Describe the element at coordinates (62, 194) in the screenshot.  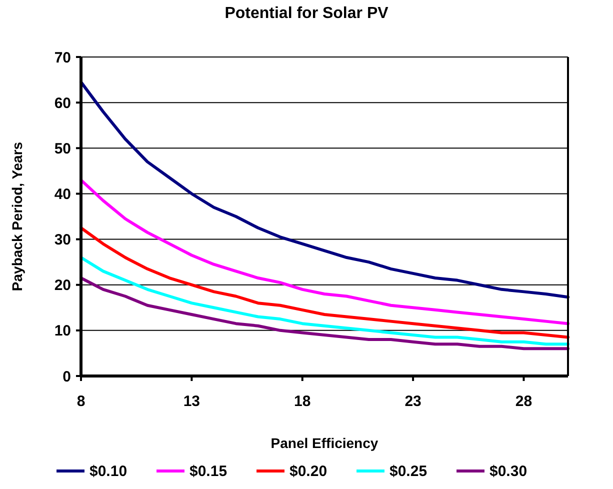
I see `y-tick-label: 40` at that location.